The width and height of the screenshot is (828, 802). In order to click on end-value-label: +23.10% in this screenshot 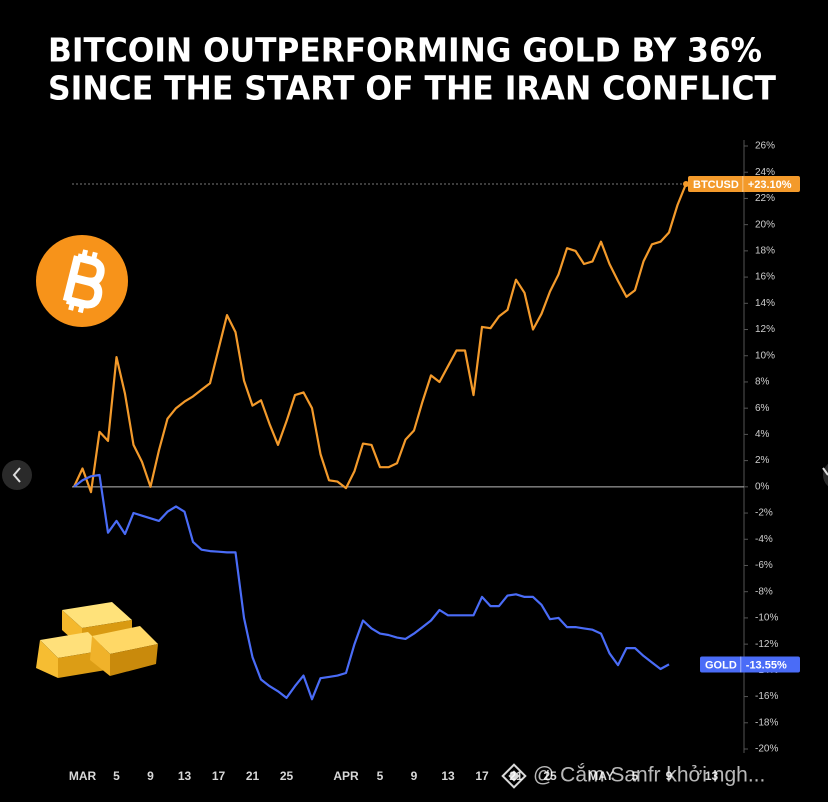, I will do `click(770, 185)`.